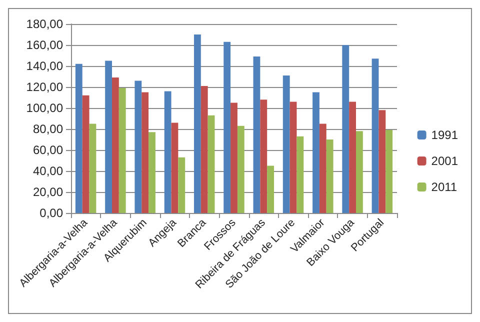 Image resolution: width=480 pixels, height=322 pixels. I want to click on y-tick-label: 60,00, so click(48, 150).